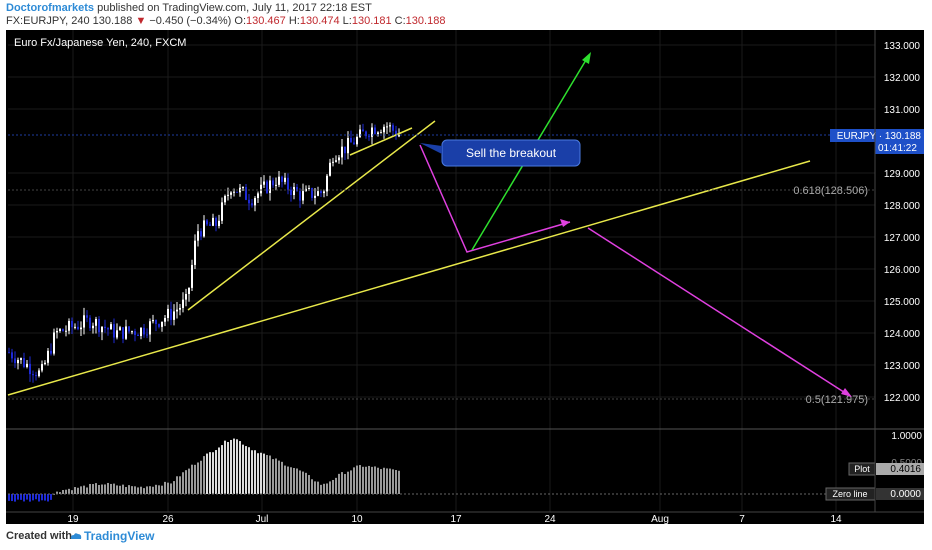  I want to click on magenta-down-arrow, so click(719, 312).